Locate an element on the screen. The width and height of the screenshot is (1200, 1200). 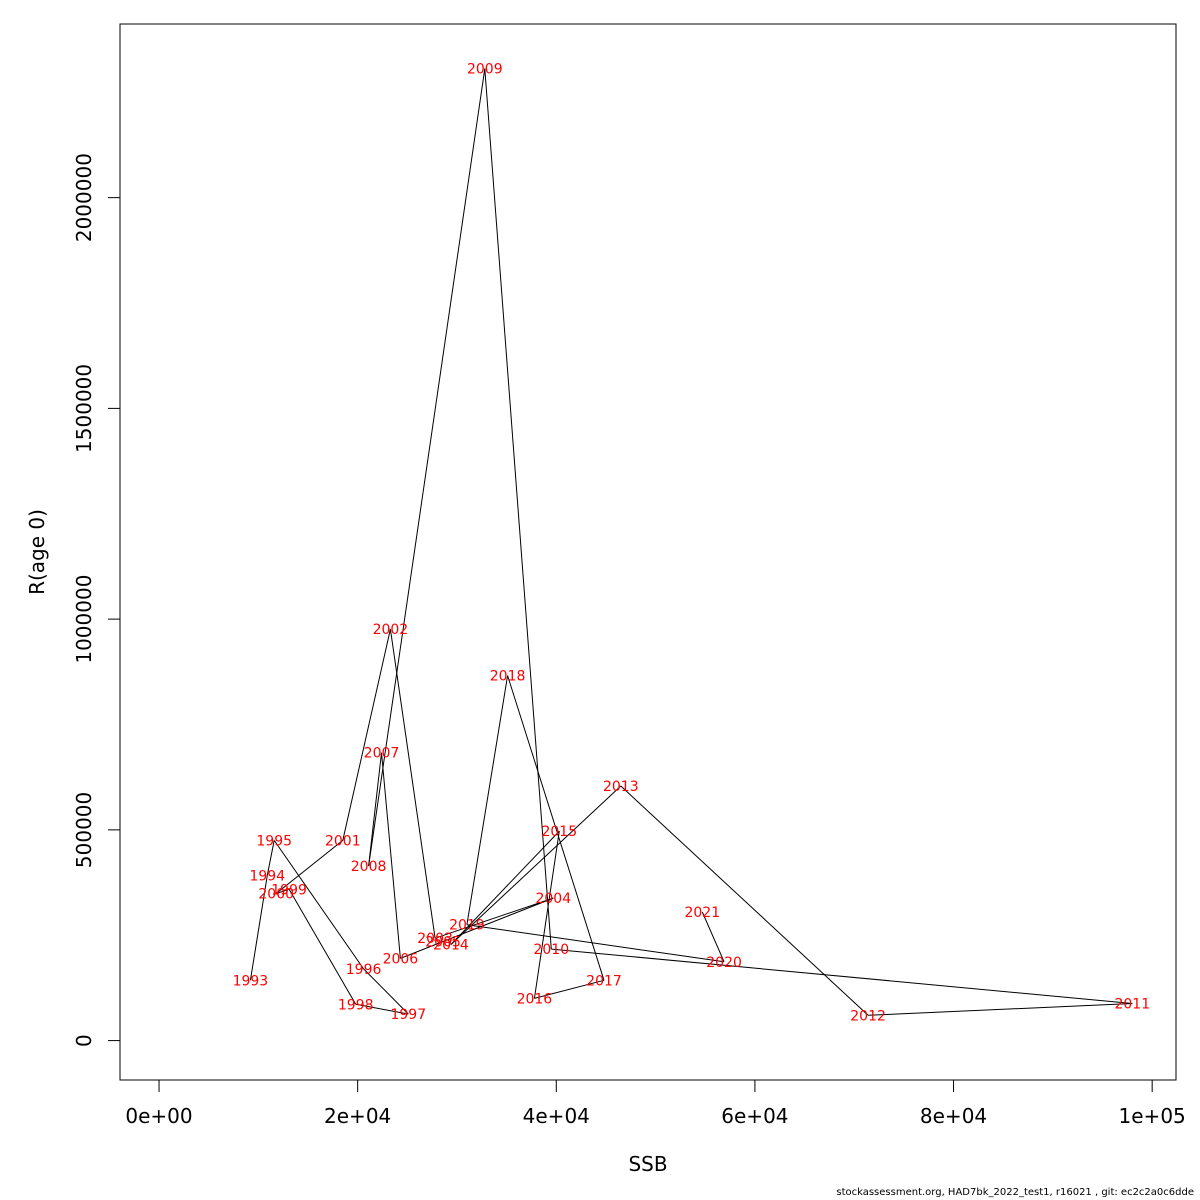
y-axis: 0 500000 1000000 1500000 2000000 is located at coordinates (96, 600).